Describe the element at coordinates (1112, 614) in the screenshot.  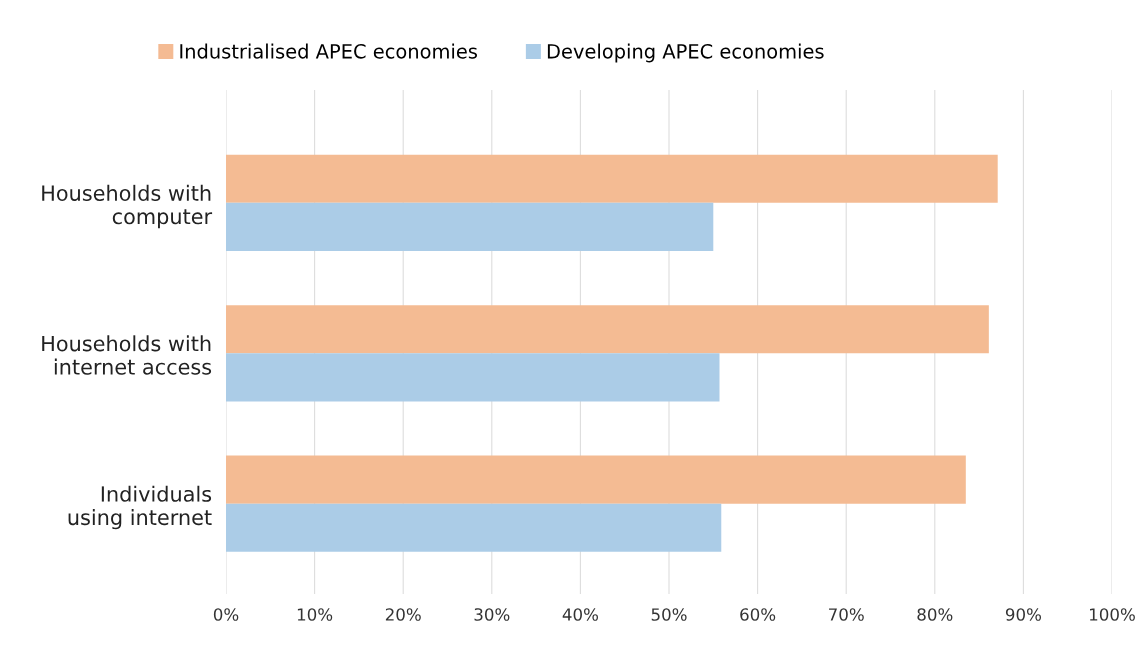
I see `x-tick-label: 100%` at that location.